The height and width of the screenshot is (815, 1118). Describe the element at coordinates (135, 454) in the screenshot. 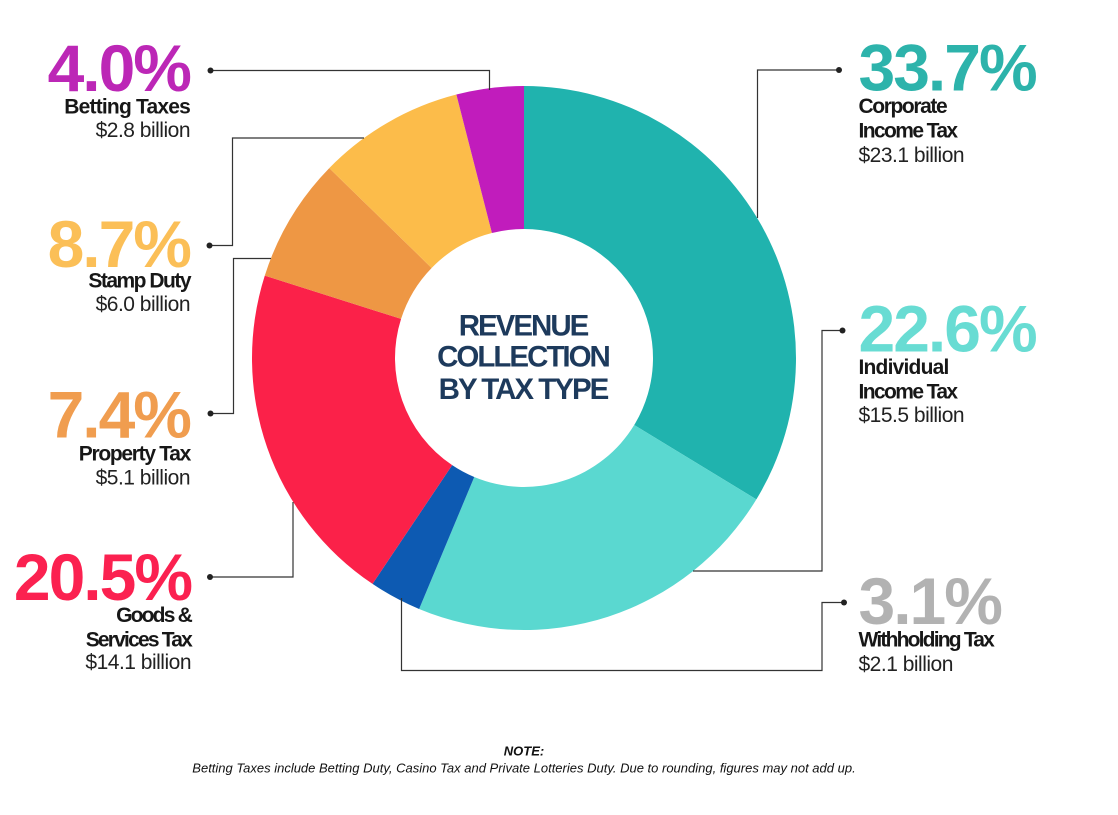

I see `svg-text: Property Tax` at that location.